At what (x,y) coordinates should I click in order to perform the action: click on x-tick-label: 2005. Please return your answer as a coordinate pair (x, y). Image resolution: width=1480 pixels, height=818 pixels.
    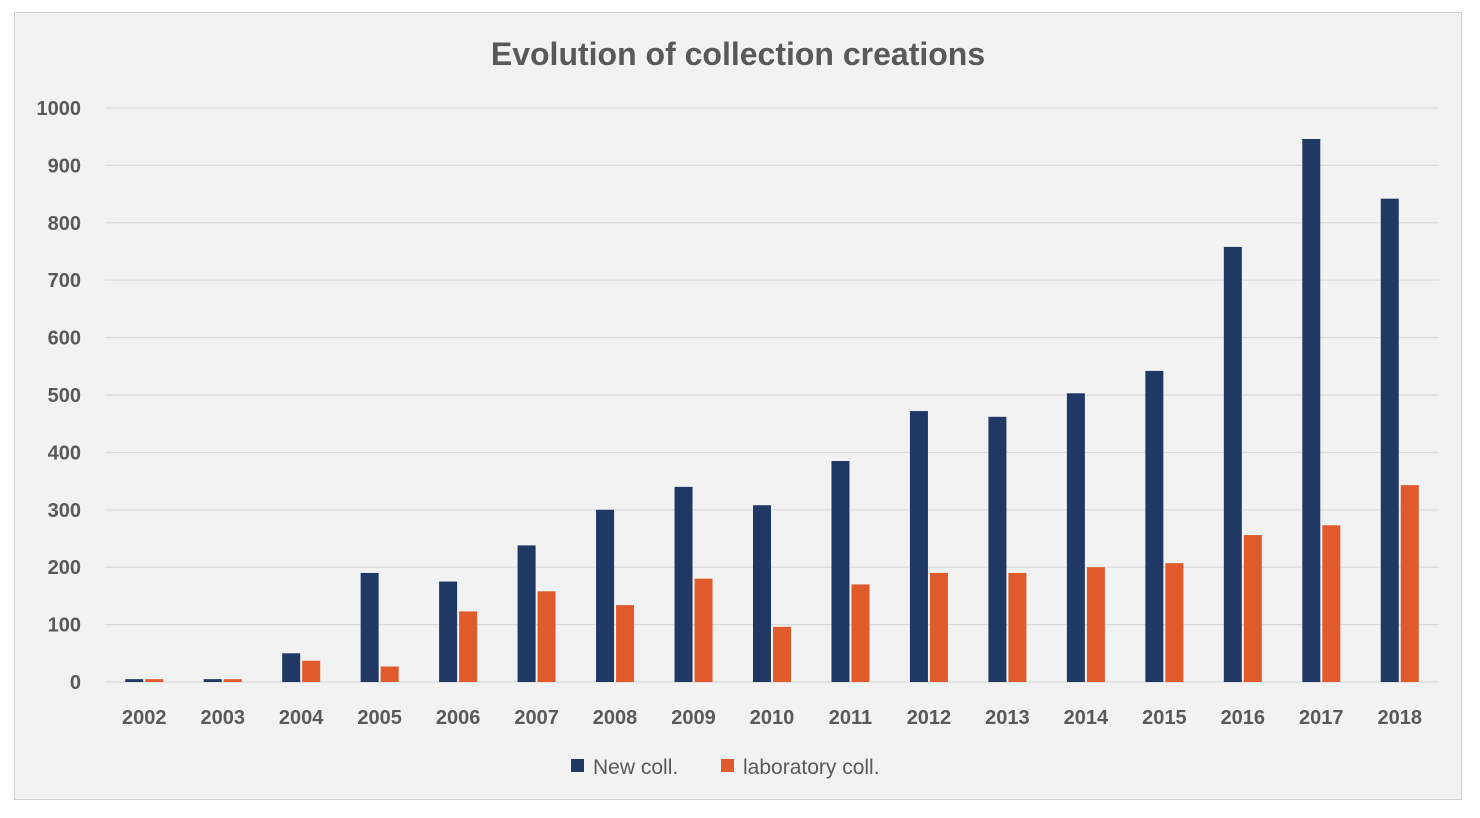
    Looking at the image, I should click on (379, 718).